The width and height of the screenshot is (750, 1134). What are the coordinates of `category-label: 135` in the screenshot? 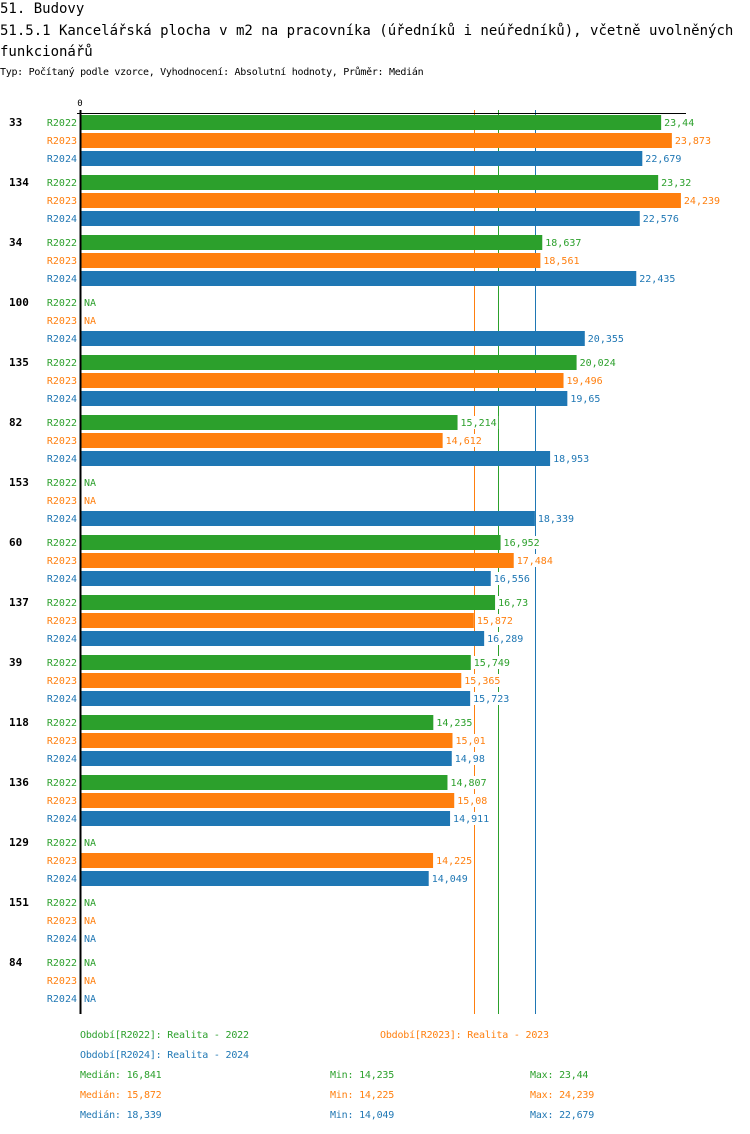 It's located at (19, 362).